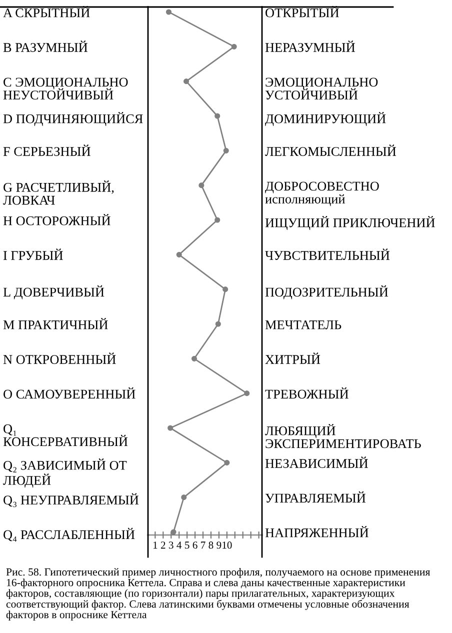  What do you see at coordinates (316, 532) in the screenshot?
I see `y2-tick-label: НАПРЯЖЕННЫЙ` at bounding box center [316, 532].